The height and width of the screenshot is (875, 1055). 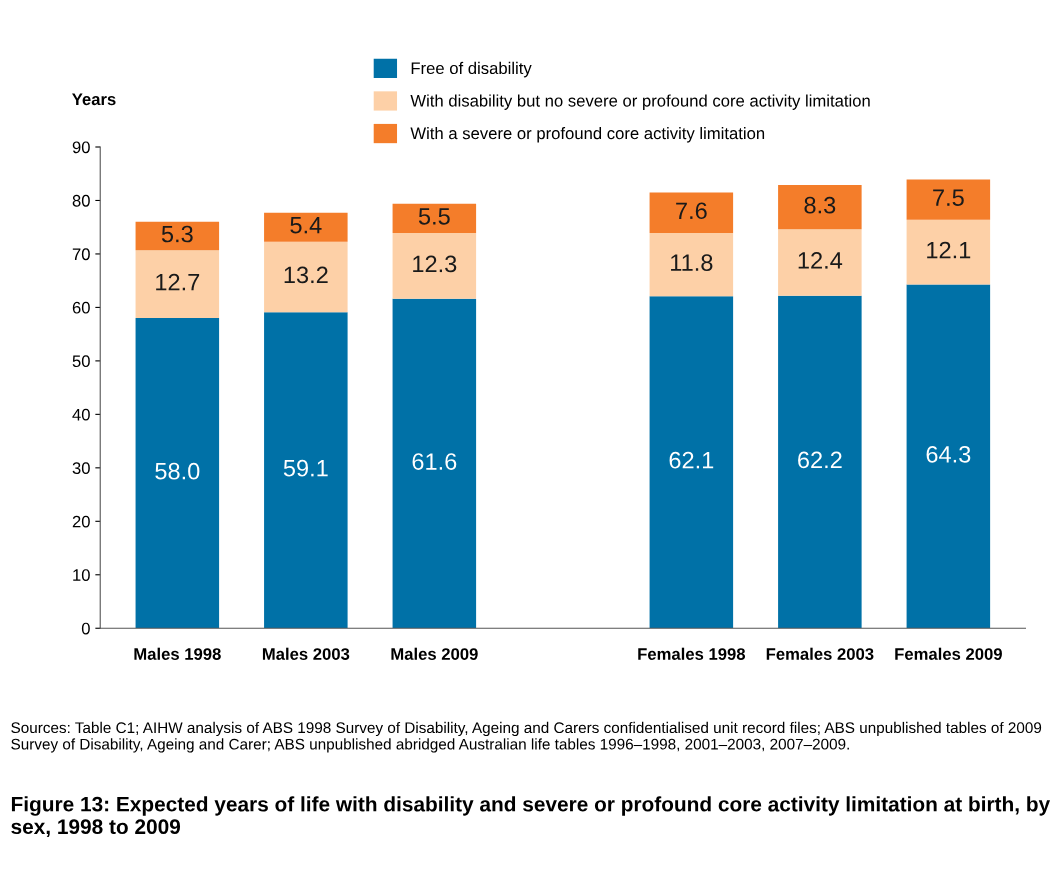 I want to click on data-label: 8.3, so click(x=820, y=205).